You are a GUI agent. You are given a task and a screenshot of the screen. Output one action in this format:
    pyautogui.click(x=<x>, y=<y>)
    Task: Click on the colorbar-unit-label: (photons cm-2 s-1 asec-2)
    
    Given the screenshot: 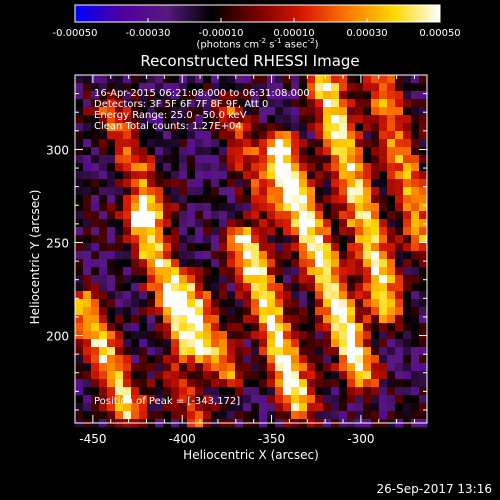 What is the action you would take?
    pyautogui.click(x=257, y=43)
    